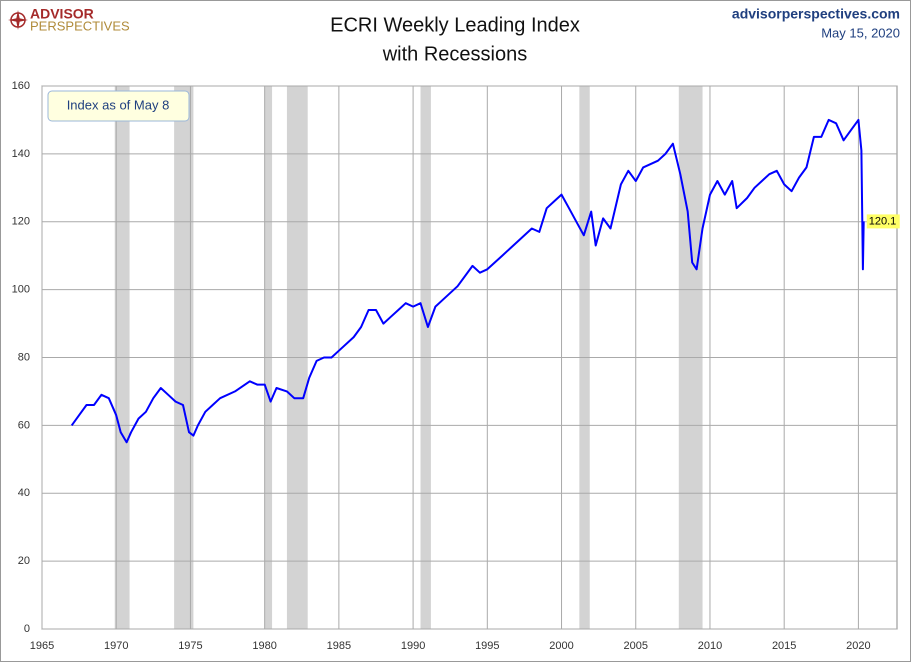 Image resolution: width=911 pixels, height=662 pixels. What do you see at coordinates (858, 646) in the screenshot?
I see `x-tick-label: 2020` at bounding box center [858, 646].